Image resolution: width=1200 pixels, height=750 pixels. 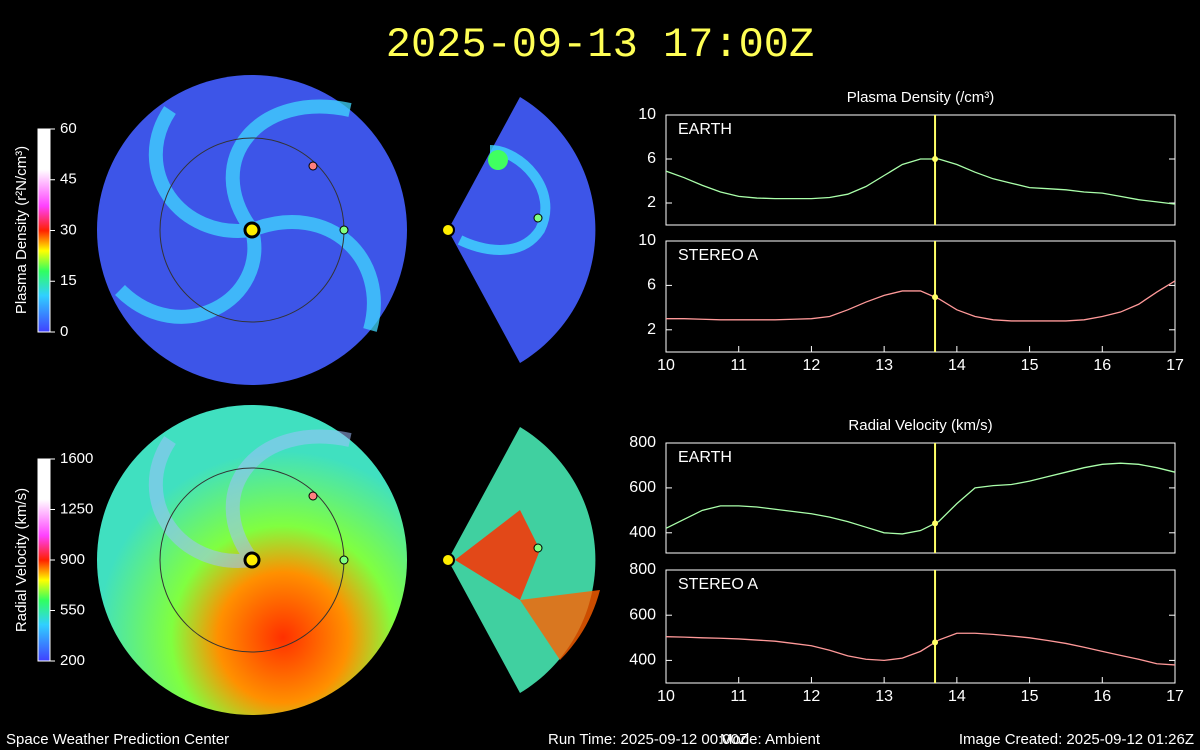 What do you see at coordinates (68, 229) in the screenshot?
I see `colorbar-tick-label: 30` at bounding box center [68, 229].